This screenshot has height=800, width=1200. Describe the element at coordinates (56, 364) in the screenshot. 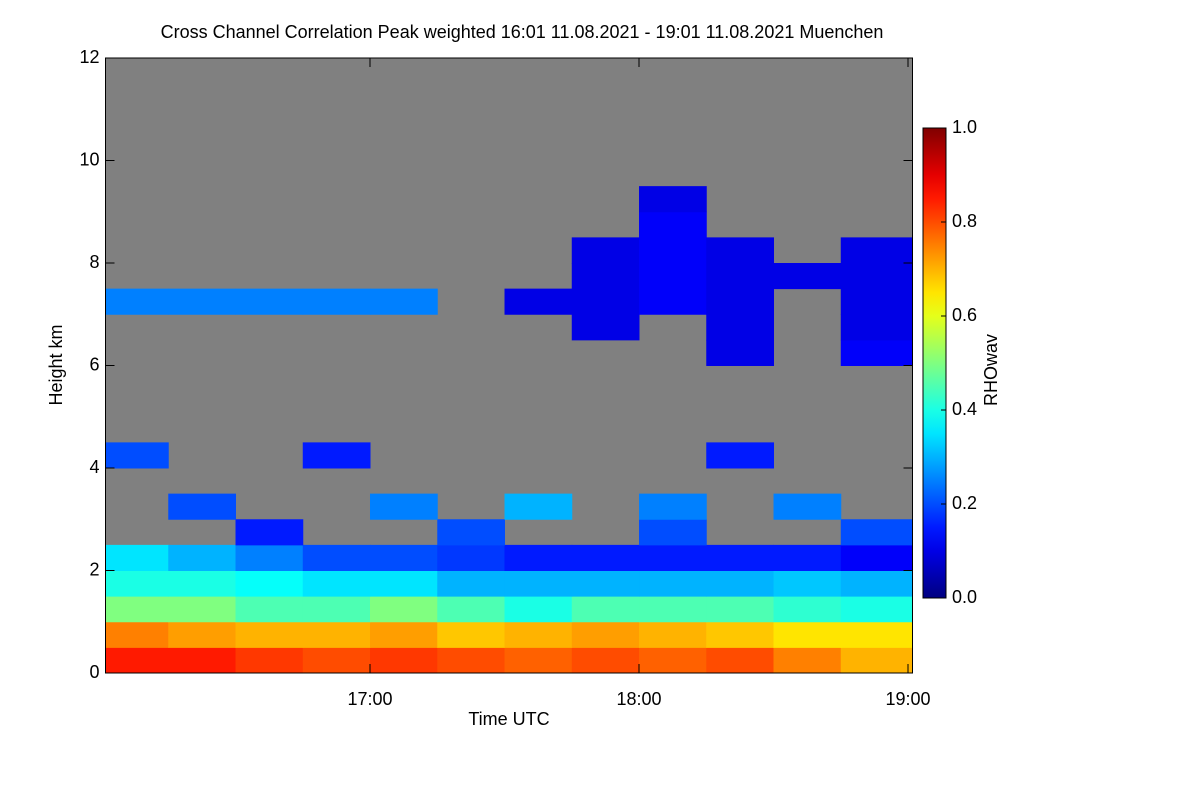

I see `y-axis-label: Height km` at that location.